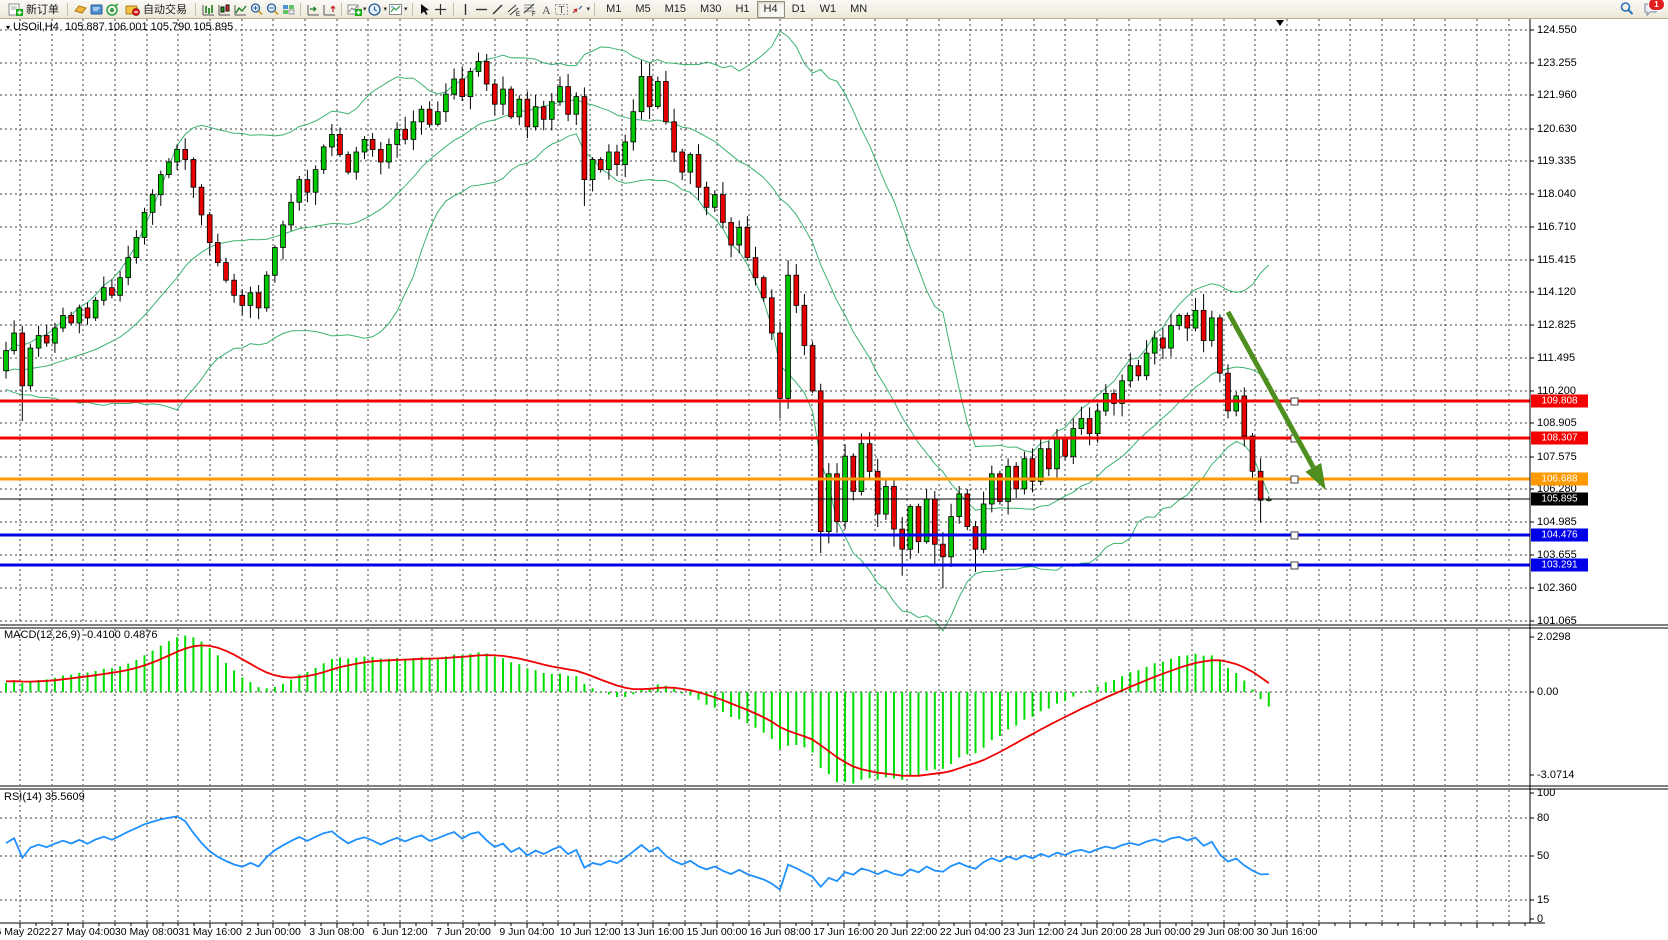 This screenshot has width=1668, height=940. I want to click on chart-shift-marker, so click(1280, 23).